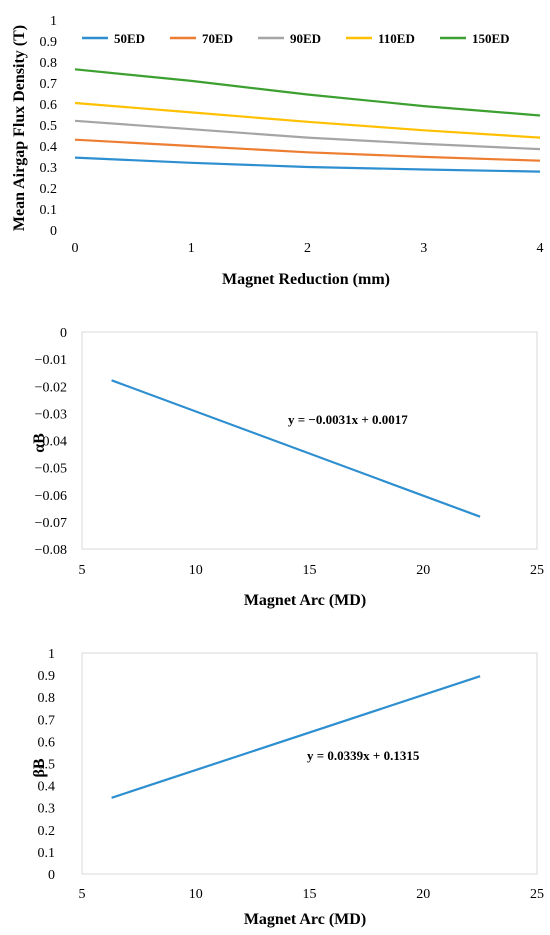 The image size is (550, 935). I want to click on y-tick-label: −0.04, so click(51, 442).